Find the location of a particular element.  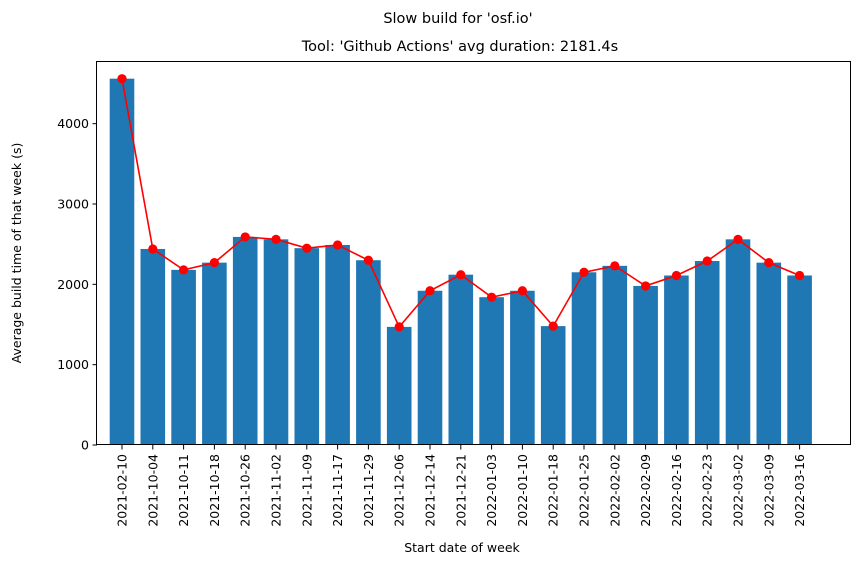

x-tick-label: 2022-01-18 is located at coordinates (553, 490).